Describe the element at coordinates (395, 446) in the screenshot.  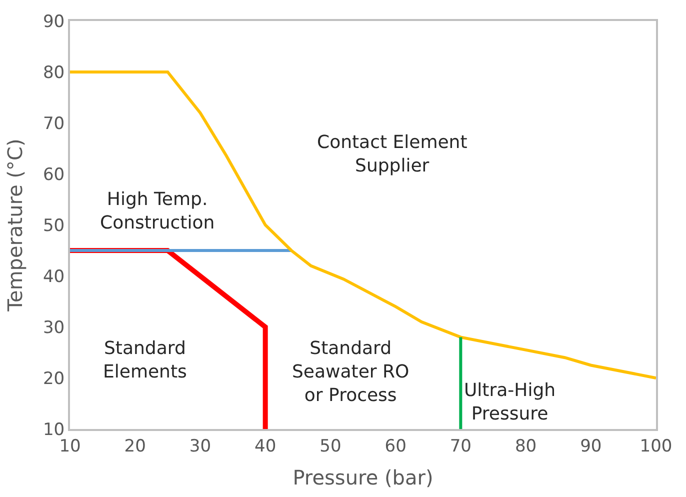
I see `x-tick-label: 60` at that location.